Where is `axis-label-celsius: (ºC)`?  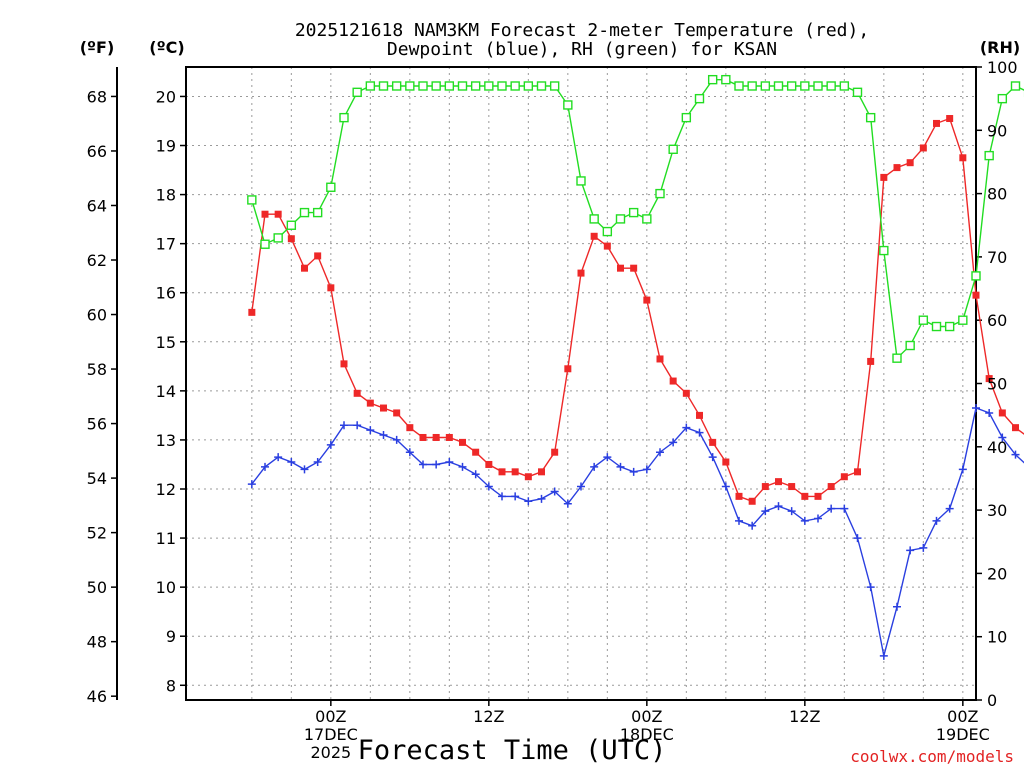
axis-label-celsius: (ºC) is located at coordinates (166, 47).